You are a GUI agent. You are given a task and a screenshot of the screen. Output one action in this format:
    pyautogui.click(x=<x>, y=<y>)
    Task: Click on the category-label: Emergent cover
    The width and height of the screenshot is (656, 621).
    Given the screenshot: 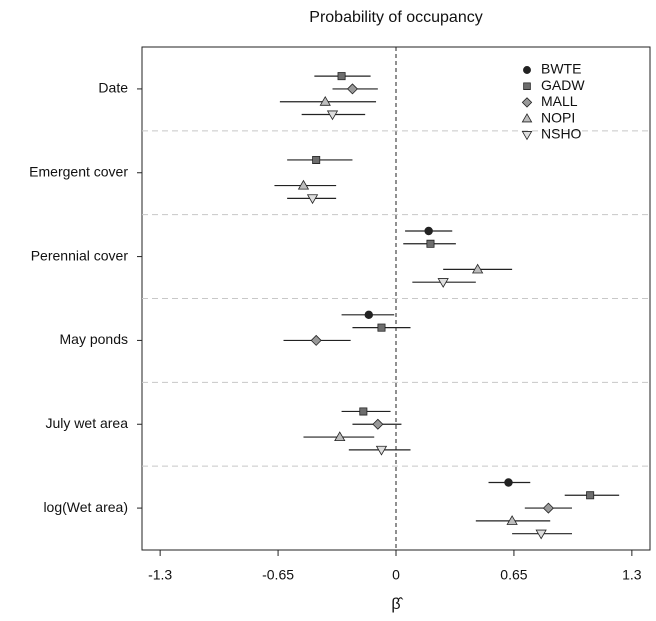 What is the action you would take?
    pyautogui.click(x=78, y=171)
    